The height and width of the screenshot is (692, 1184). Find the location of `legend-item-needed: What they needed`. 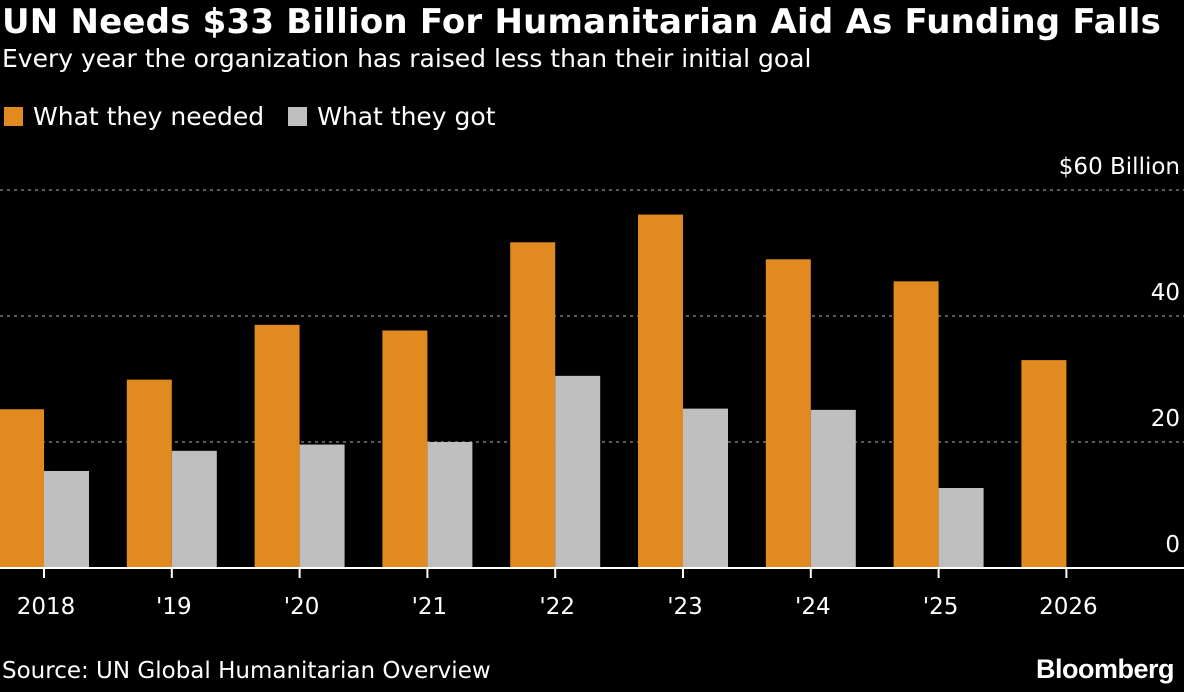

legend-item-needed: What they needed is located at coordinates (134, 116).